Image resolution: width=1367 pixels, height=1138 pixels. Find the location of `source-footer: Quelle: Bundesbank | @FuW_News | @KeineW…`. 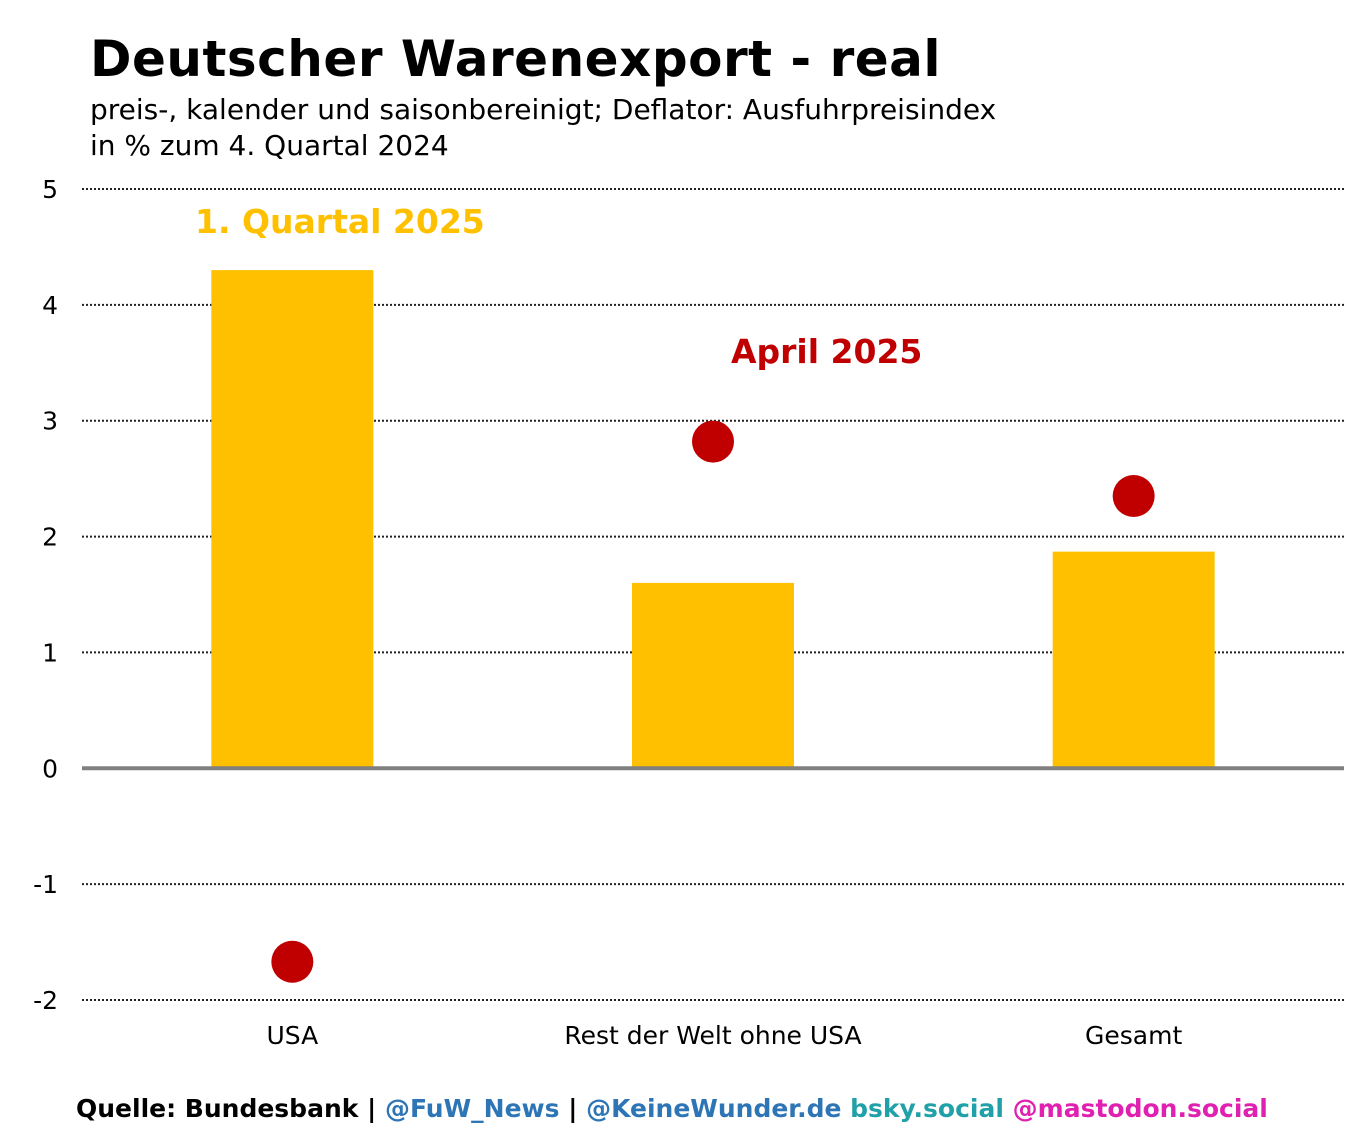

source-footer: Quelle: Bundesbank | @FuW_News | @KeineW… is located at coordinates (672, 1108).